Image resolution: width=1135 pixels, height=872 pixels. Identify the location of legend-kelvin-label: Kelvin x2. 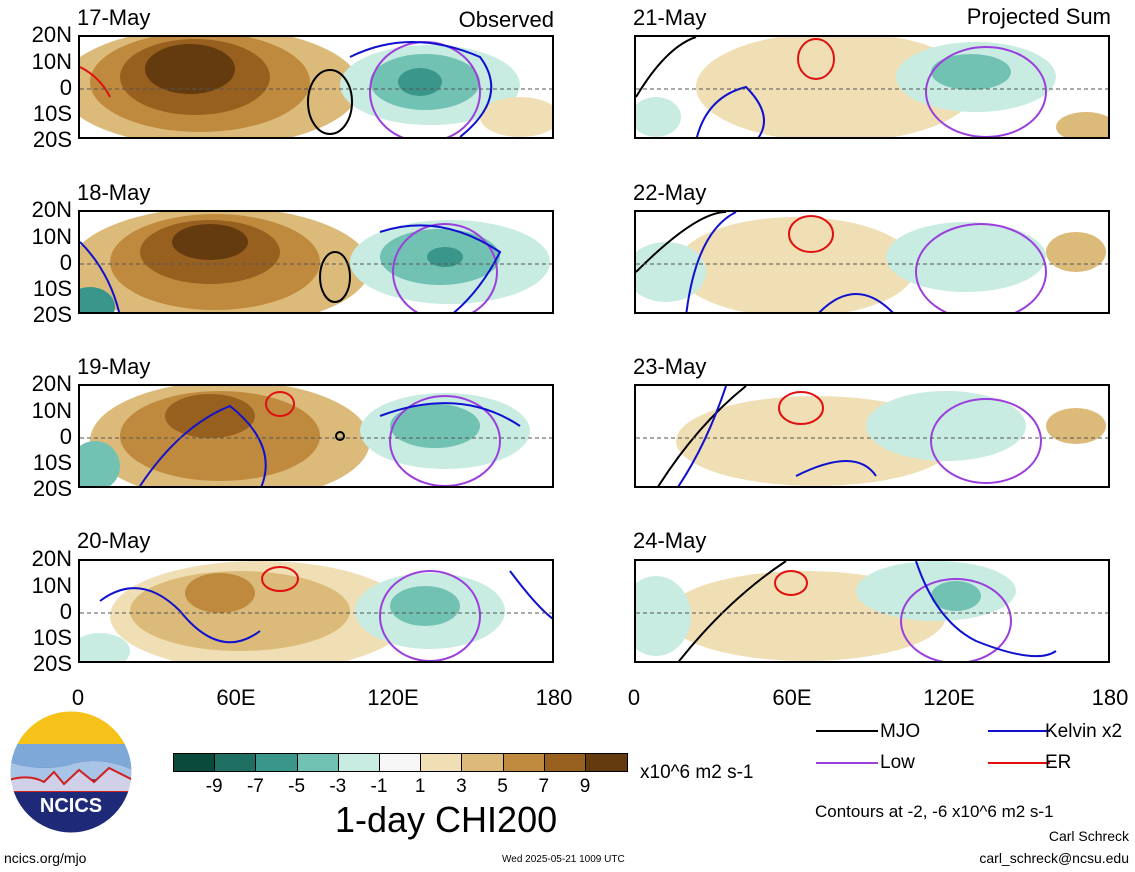
(1084, 731).